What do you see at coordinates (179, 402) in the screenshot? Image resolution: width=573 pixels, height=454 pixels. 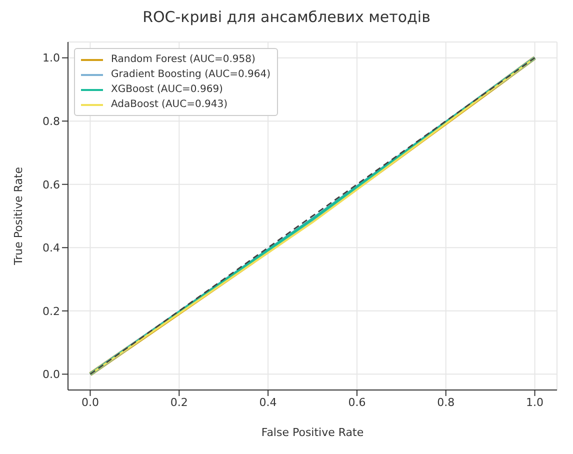 I see `x-tick-label: 0.2` at bounding box center [179, 402].